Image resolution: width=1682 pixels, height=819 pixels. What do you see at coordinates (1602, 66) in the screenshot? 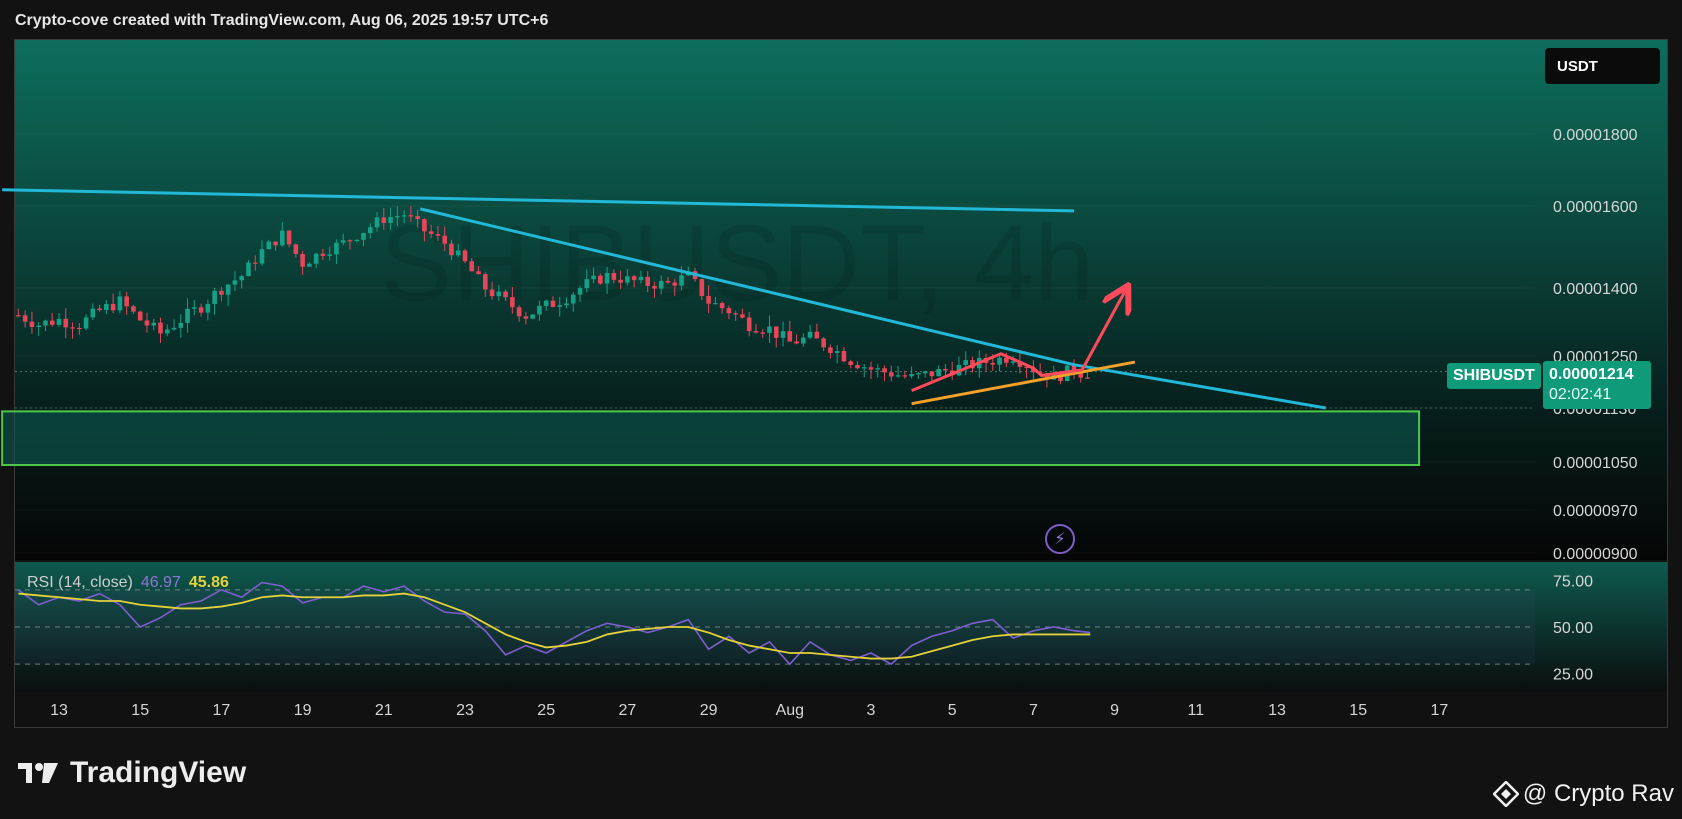
I see `currency-selector: USDT` at bounding box center [1602, 66].